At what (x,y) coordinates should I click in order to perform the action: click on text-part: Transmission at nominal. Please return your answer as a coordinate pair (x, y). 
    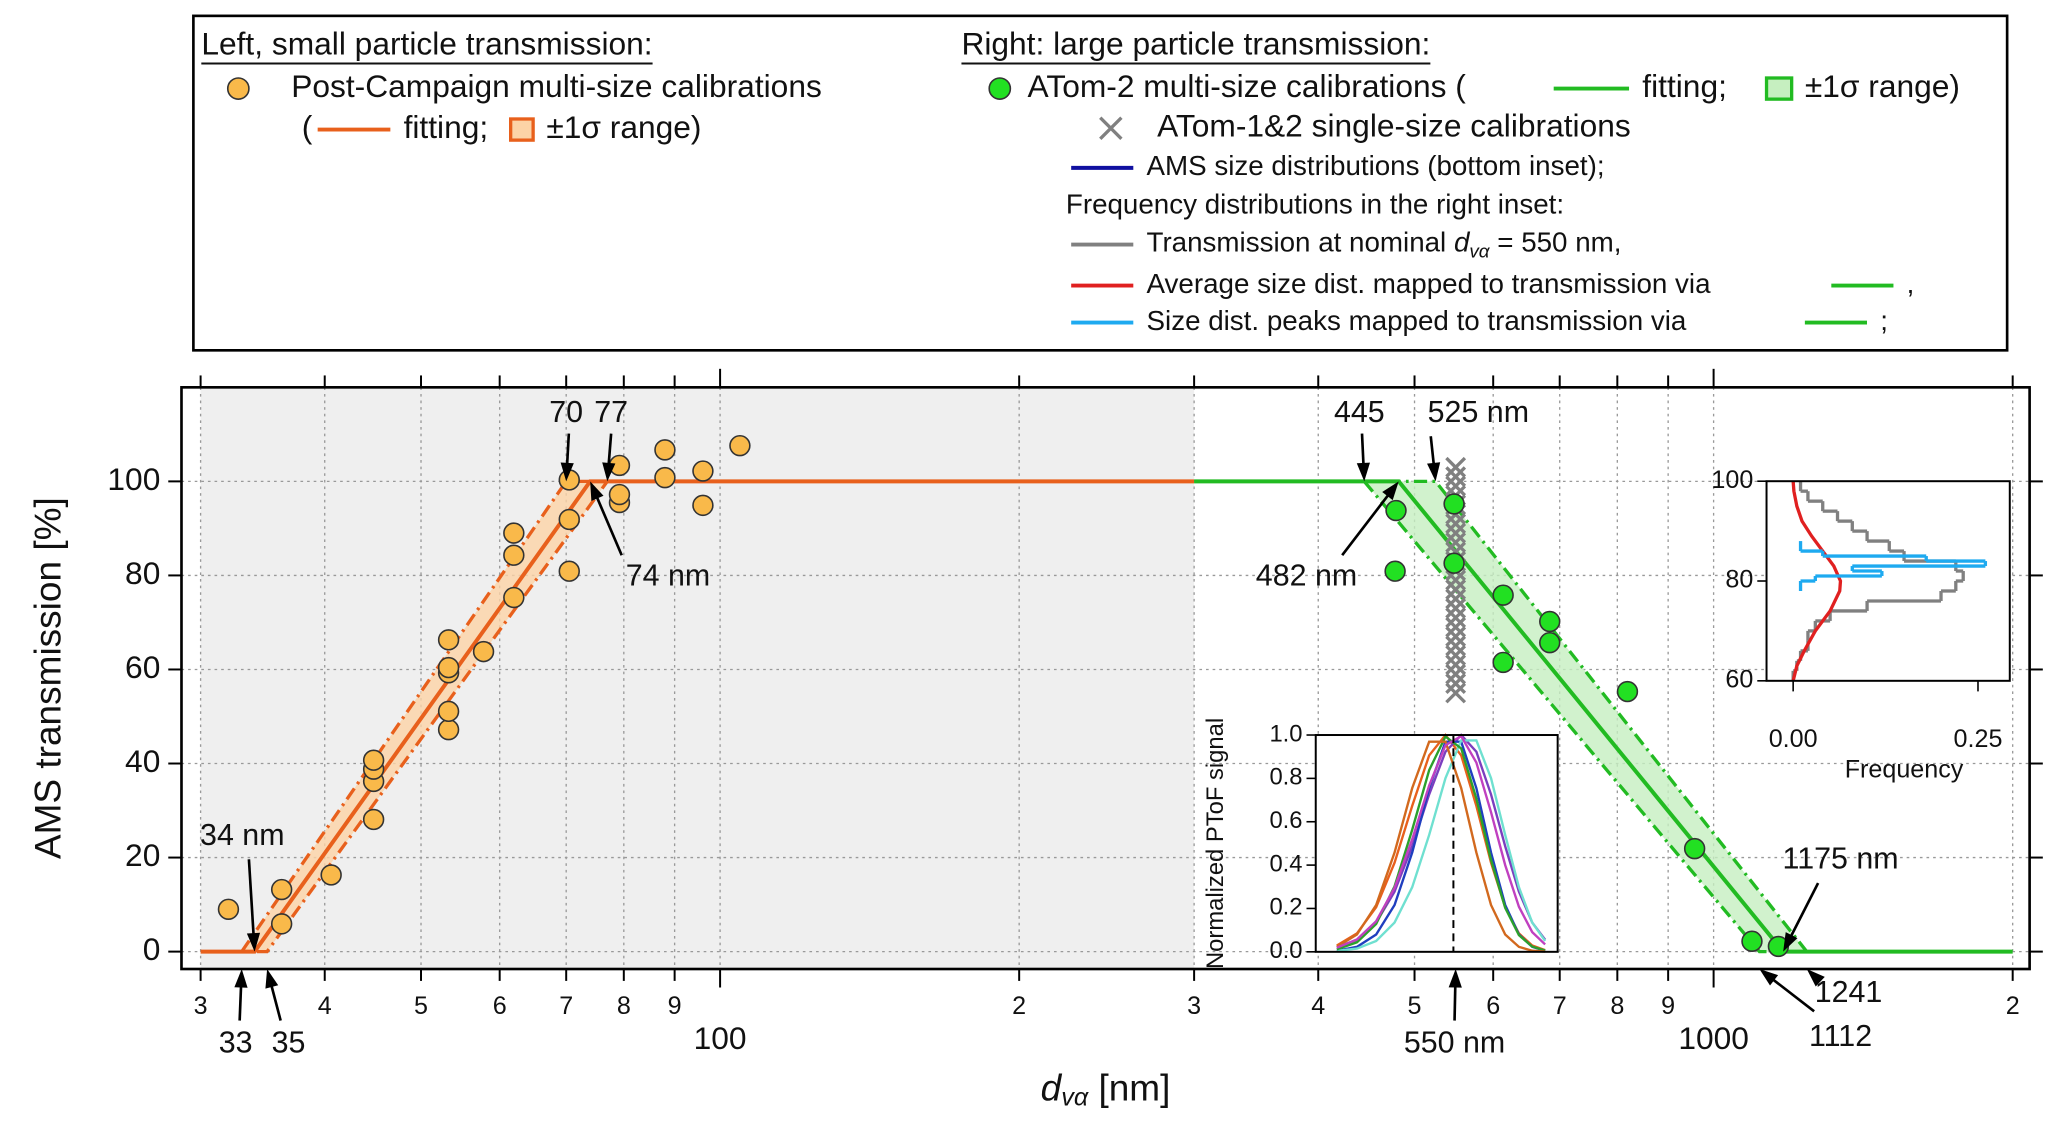
    Looking at the image, I should click on (1300, 242).